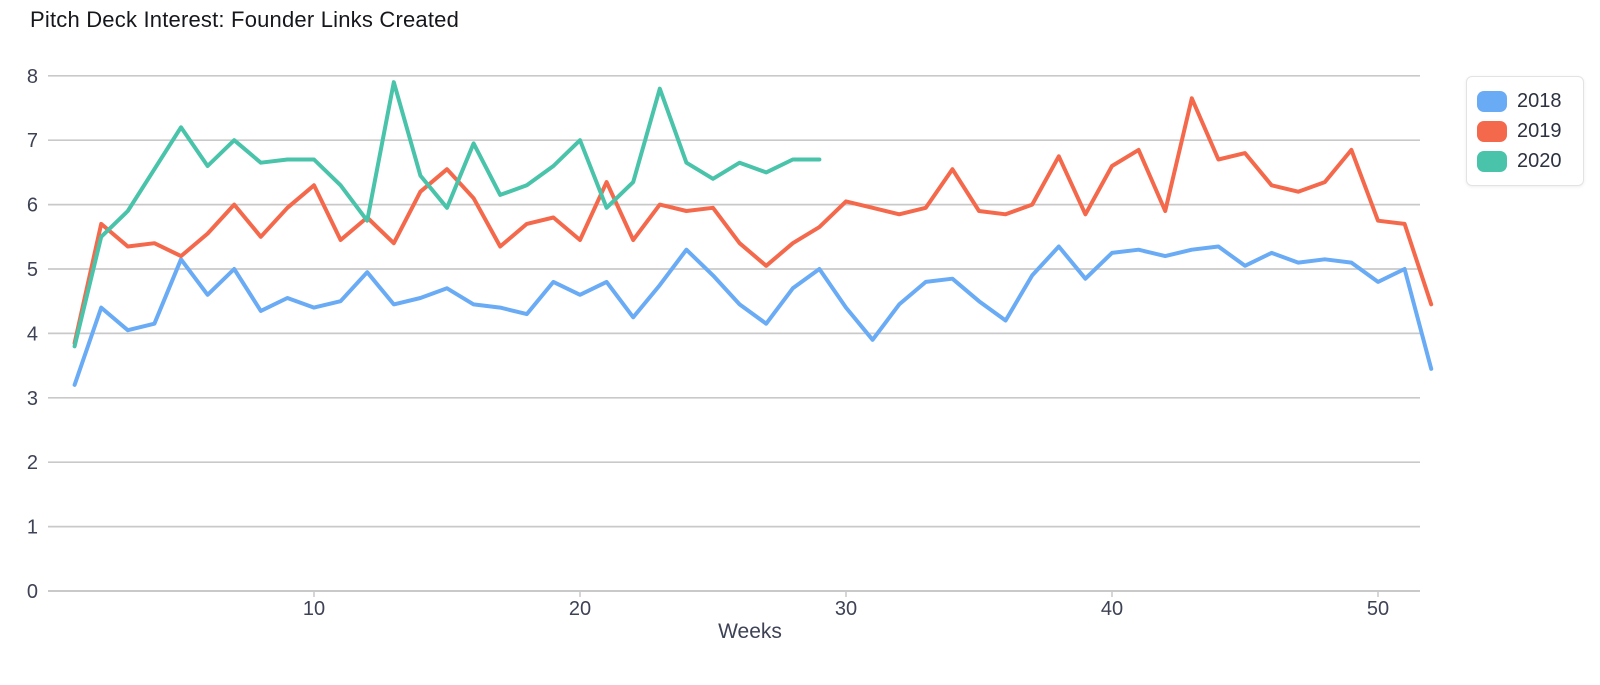 The height and width of the screenshot is (685, 1600). What do you see at coordinates (32, 463) in the screenshot?
I see `y-tick-label-2: 2` at bounding box center [32, 463].